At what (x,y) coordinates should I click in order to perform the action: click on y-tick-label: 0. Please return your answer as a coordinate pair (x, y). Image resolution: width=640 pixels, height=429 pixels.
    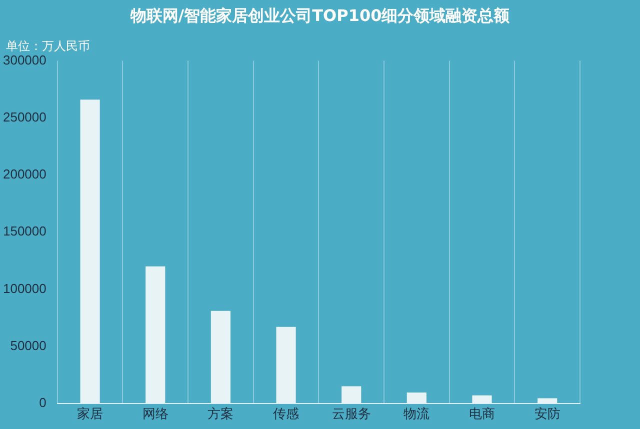
    Looking at the image, I should click on (42, 402).